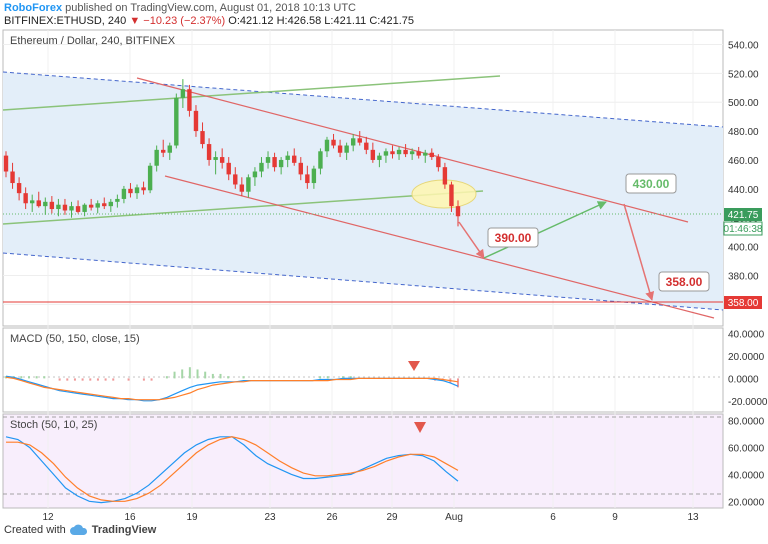 The height and width of the screenshot is (544, 768). I want to click on stoch-axis-tick: 40.0000, so click(746, 475).